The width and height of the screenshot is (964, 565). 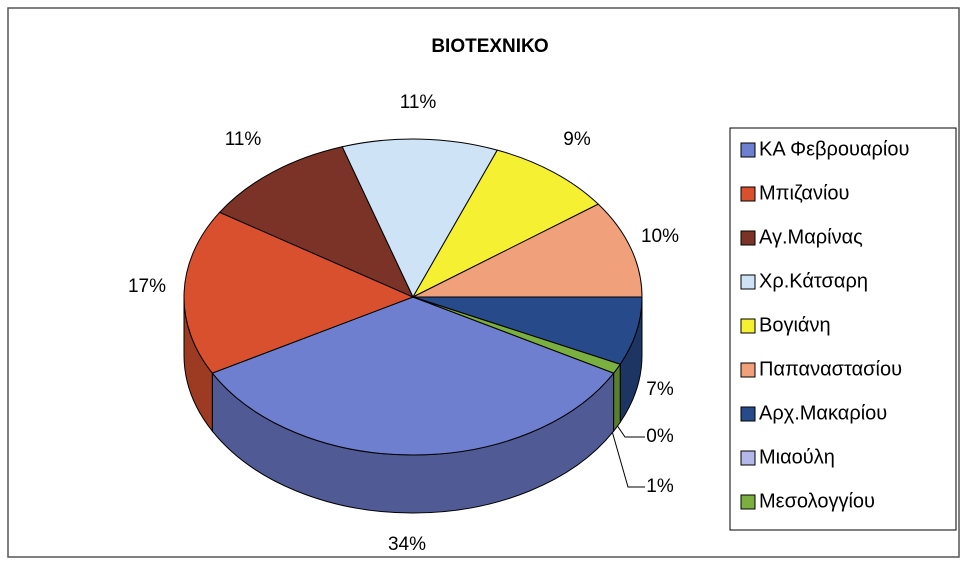 I want to click on data-label: 34%, so click(x=407, y=544).